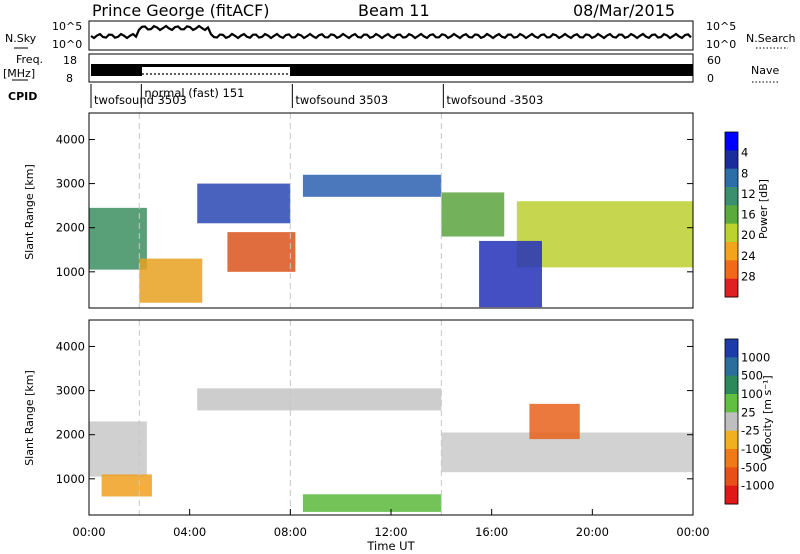 Image resolution: width=800 pixels, height=554 pixels. Describe the element at coordinates (67, 26) in the screenshot. I see `noise-left-tick-top: 10^5` at that location.